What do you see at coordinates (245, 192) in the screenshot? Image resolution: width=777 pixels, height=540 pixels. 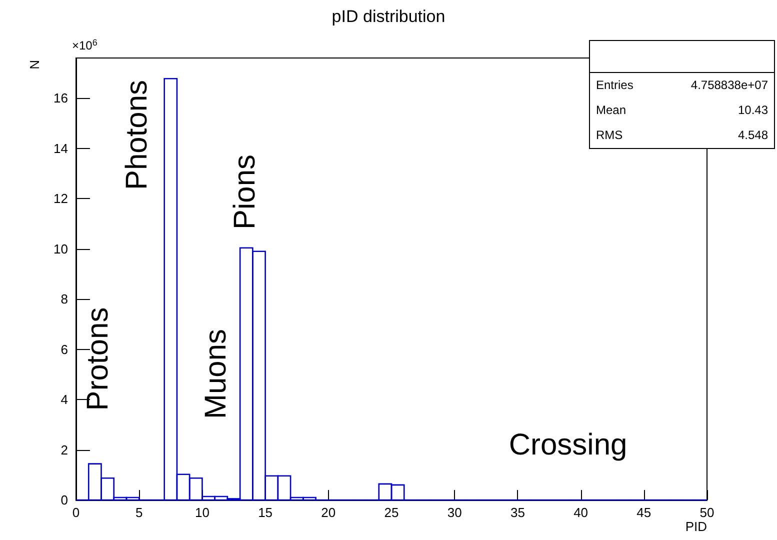 I see `annotation: Pions` at bounding box center [245, 192].